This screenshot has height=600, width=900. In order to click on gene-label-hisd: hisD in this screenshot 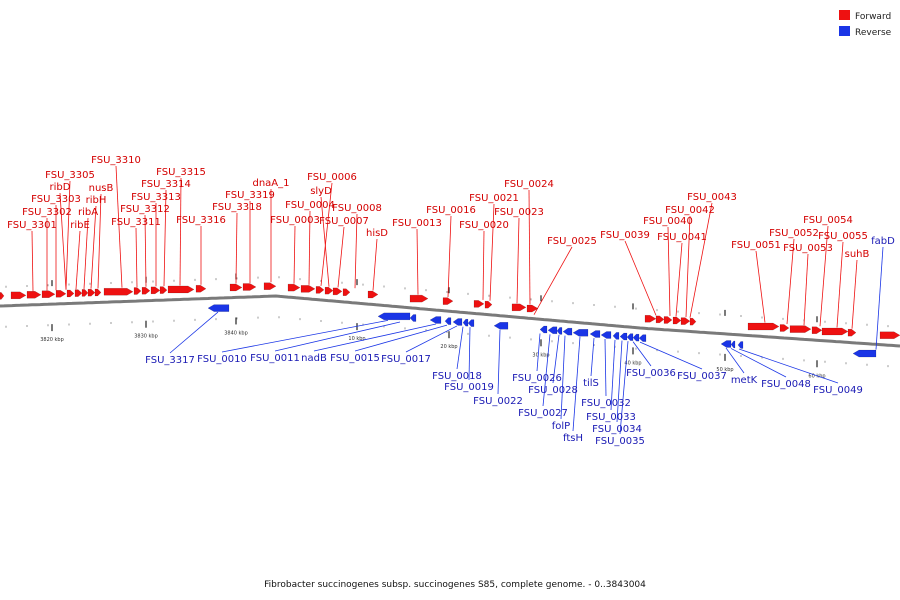, I will do `click(377, 233)`.